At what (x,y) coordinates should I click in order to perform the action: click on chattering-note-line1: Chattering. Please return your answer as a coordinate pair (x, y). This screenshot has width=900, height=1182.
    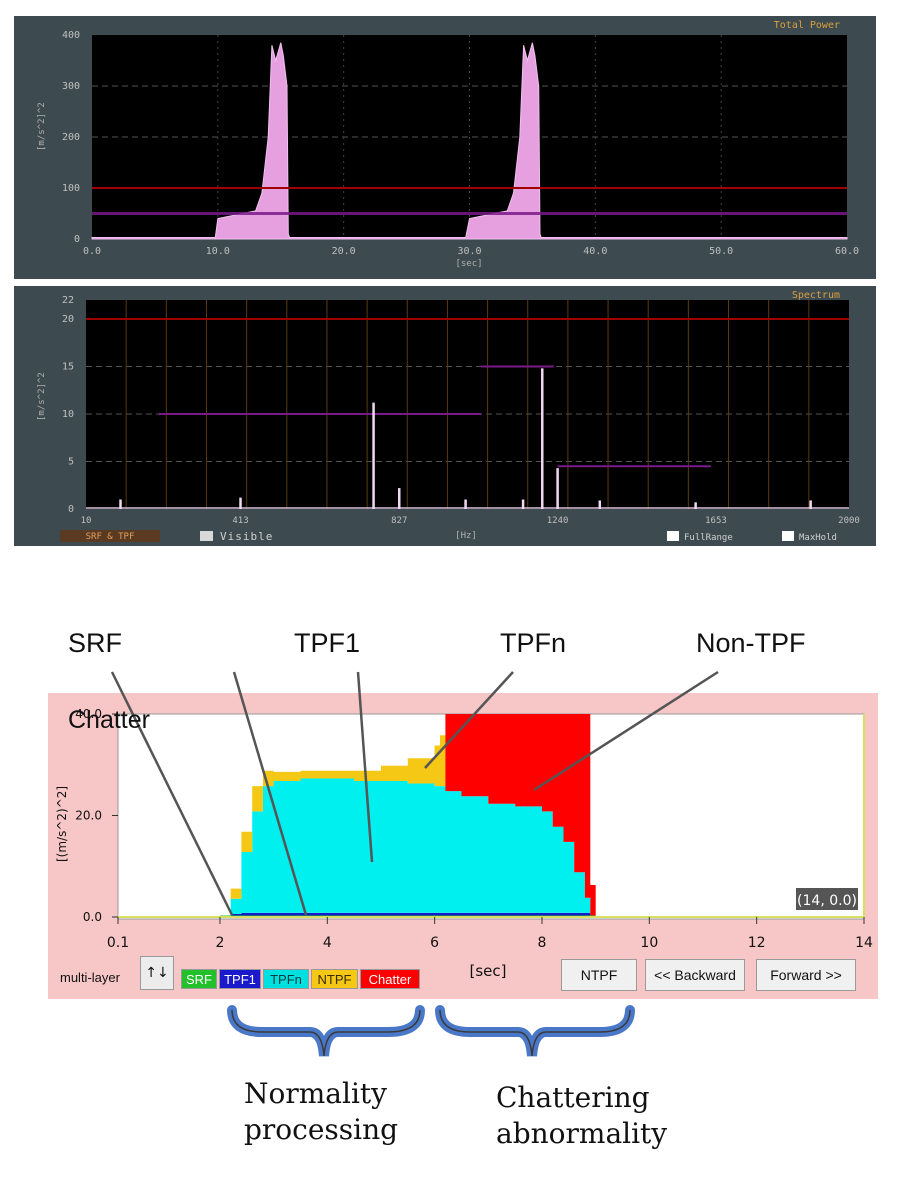
    Looking at the image, I should click on (573, 1097).